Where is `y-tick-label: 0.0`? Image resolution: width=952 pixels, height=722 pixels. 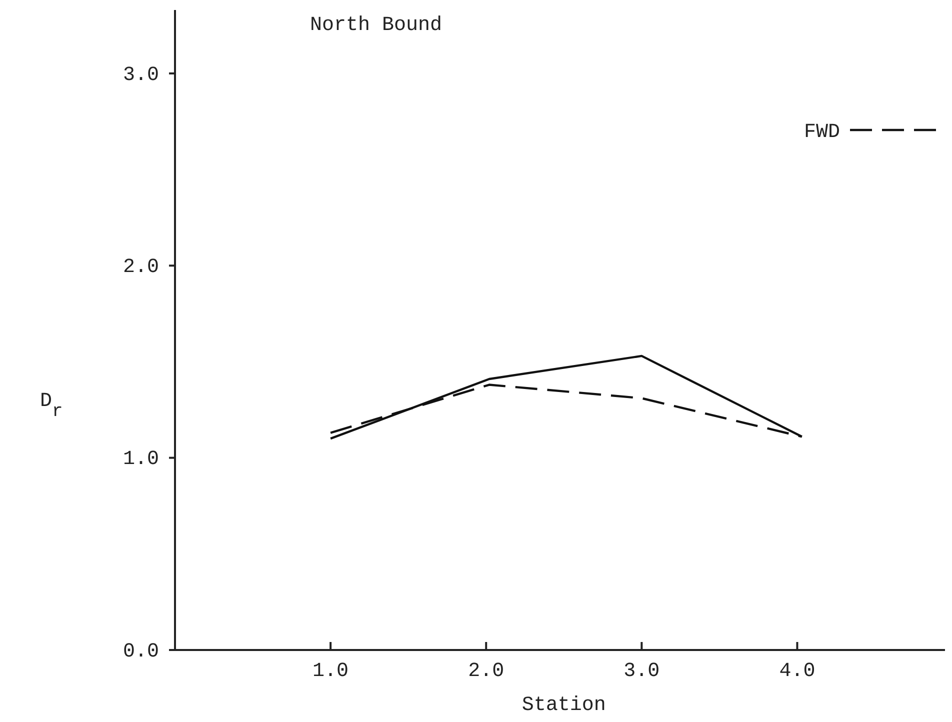
y-tick-label: 0.0 is located at coordinates (140, 652).